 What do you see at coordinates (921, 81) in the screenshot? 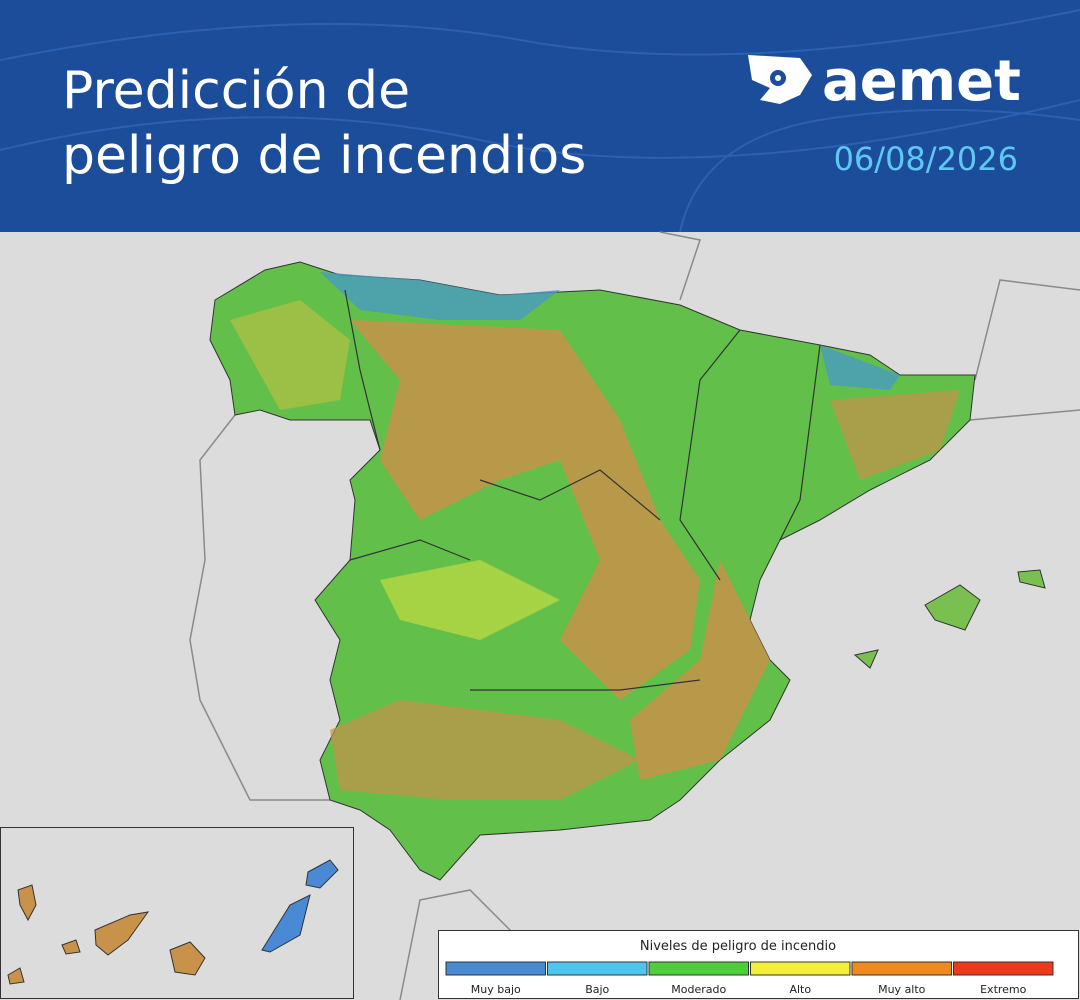
I see `logo-text: aemet` at bounding box center [921, 81].